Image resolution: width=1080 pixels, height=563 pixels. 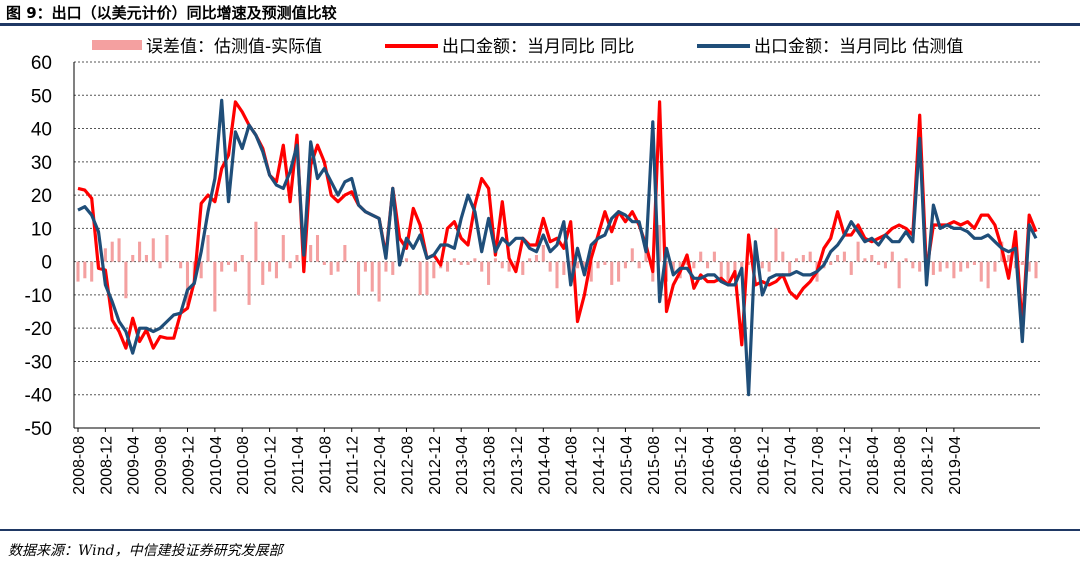 What do you see at coordinates (791, 465) in the screenshot?
I see `x-tick-label: 2017-04` at bounding box center [791, 465].